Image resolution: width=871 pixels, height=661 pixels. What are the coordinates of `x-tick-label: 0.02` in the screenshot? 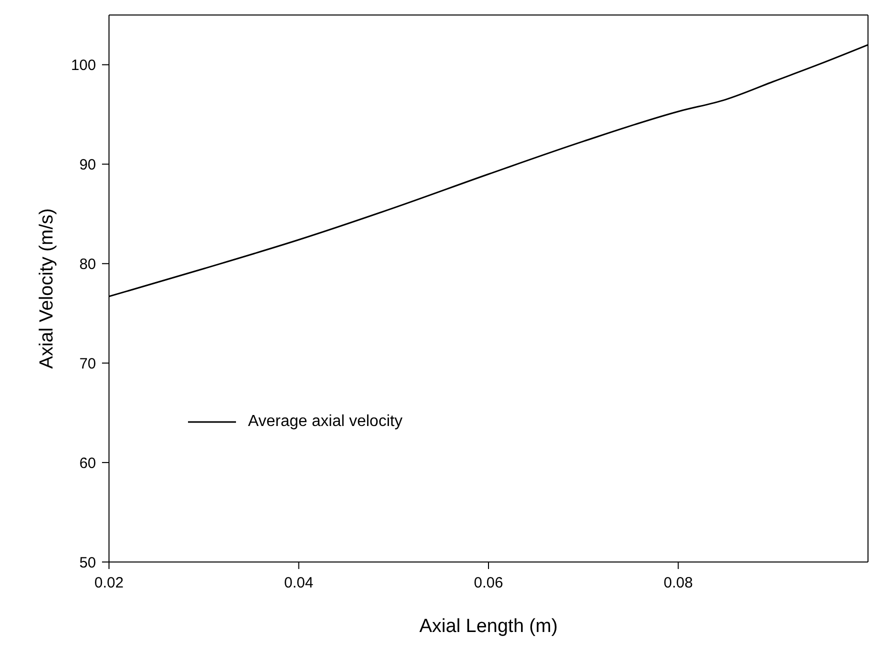 It's located at (109, 583).